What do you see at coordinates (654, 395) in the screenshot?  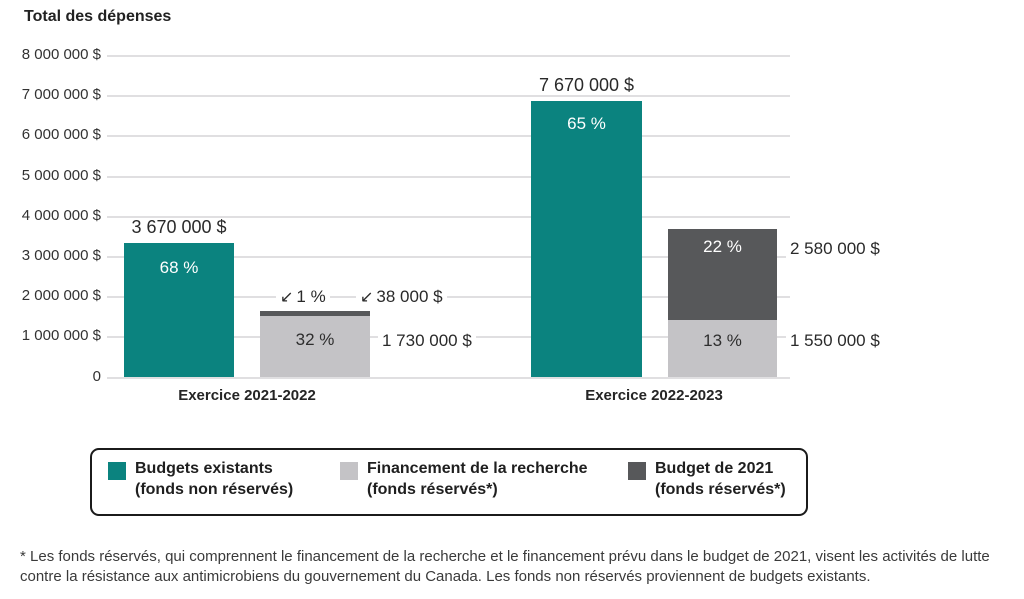 I see `category-label: Exercice 2022-2023` at bounding box center [654, 395].